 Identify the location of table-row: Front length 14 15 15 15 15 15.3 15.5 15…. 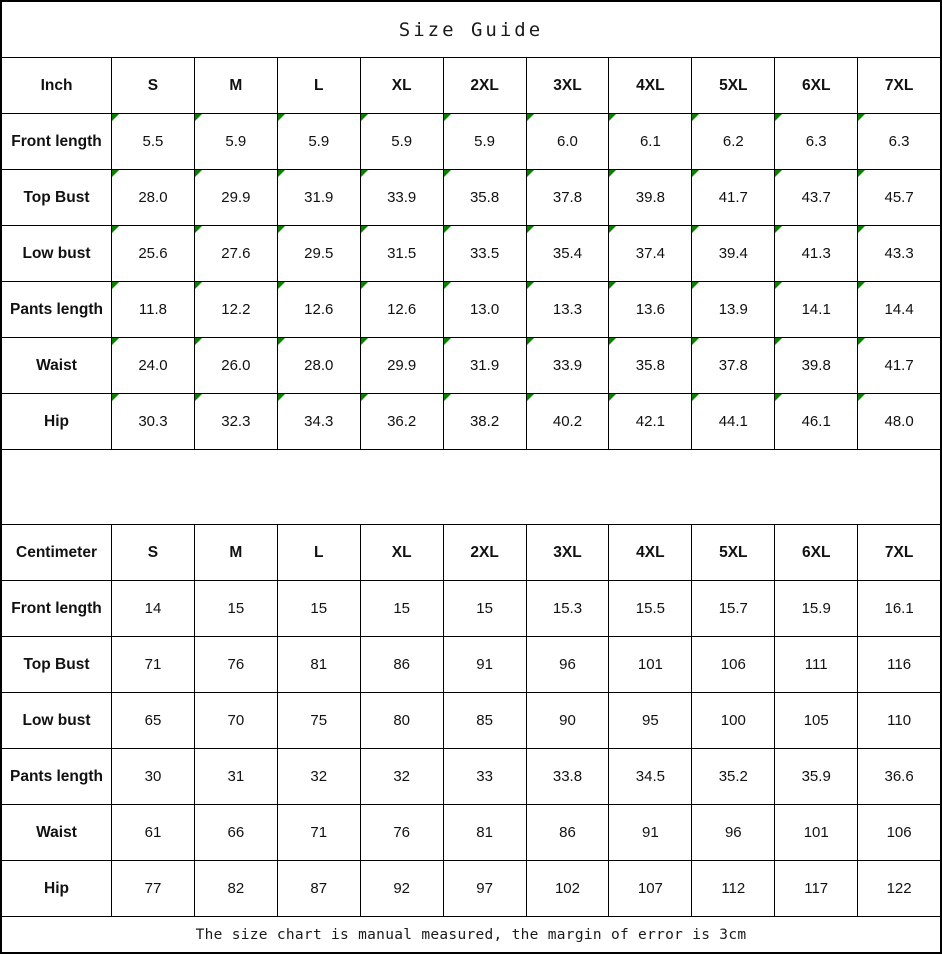
(471, 609).